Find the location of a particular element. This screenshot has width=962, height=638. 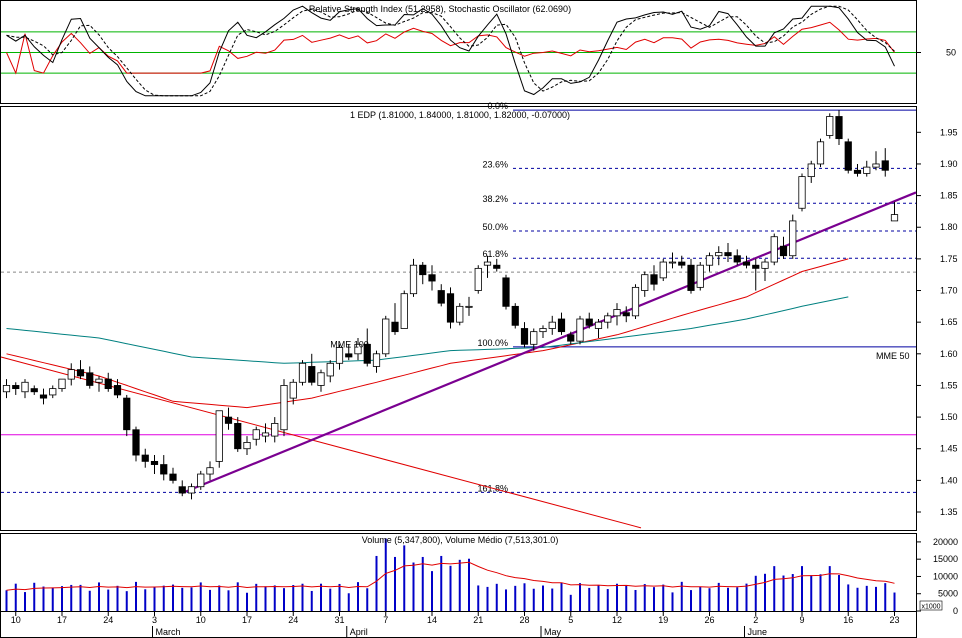

volume-average-line is located at coordinates (450, 576).